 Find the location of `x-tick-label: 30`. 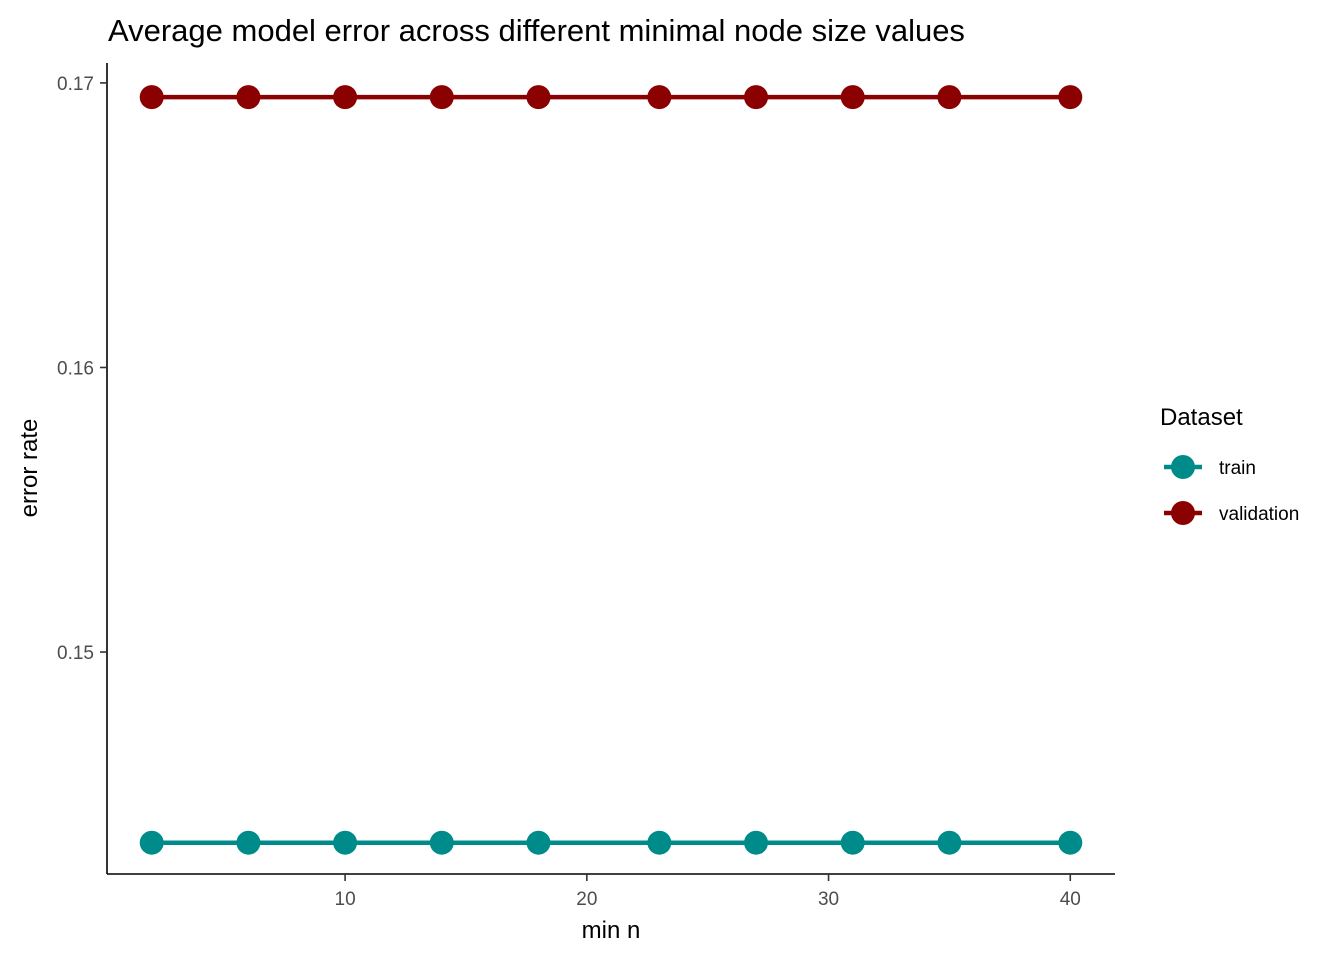

x-tick-label: 30 is located at coordinates (828, 899).